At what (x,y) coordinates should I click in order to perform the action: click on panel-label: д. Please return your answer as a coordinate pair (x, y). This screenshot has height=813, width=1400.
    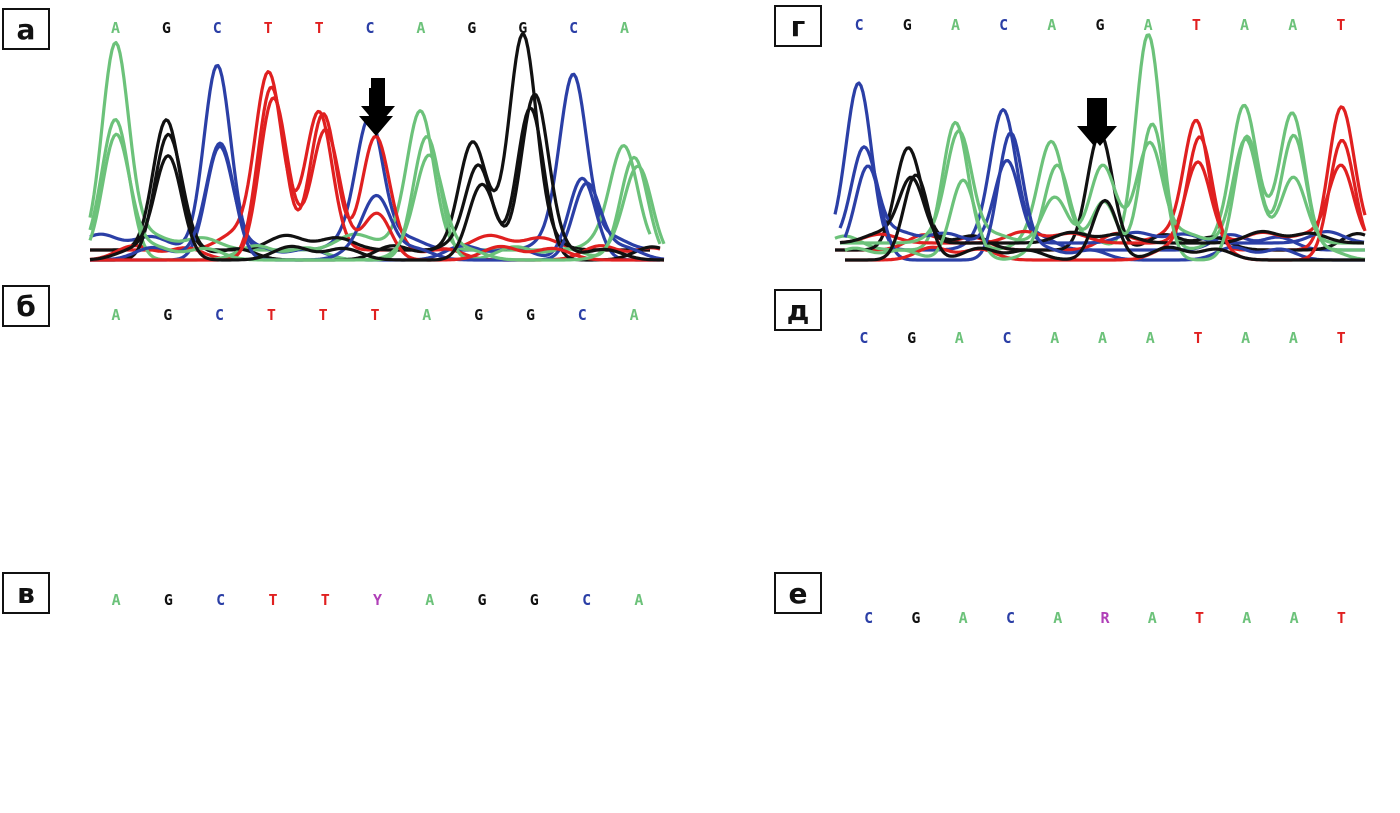
    Looking at the image, I should click on (798, 310).